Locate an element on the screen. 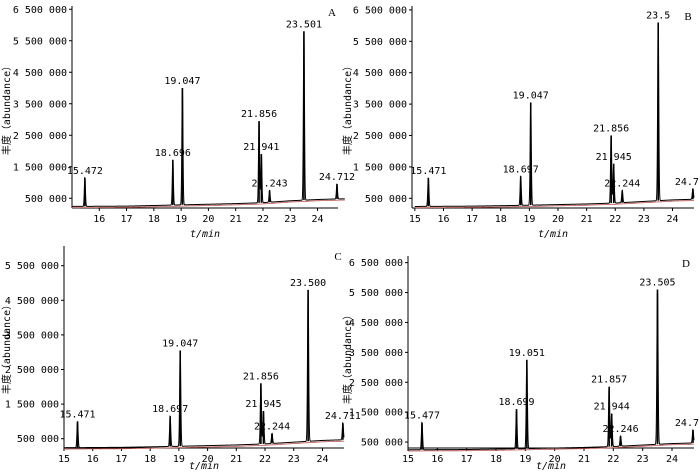 This screenshot has height=473, width=700. peak-label: 22.243 is located at coordinates (270, 183).